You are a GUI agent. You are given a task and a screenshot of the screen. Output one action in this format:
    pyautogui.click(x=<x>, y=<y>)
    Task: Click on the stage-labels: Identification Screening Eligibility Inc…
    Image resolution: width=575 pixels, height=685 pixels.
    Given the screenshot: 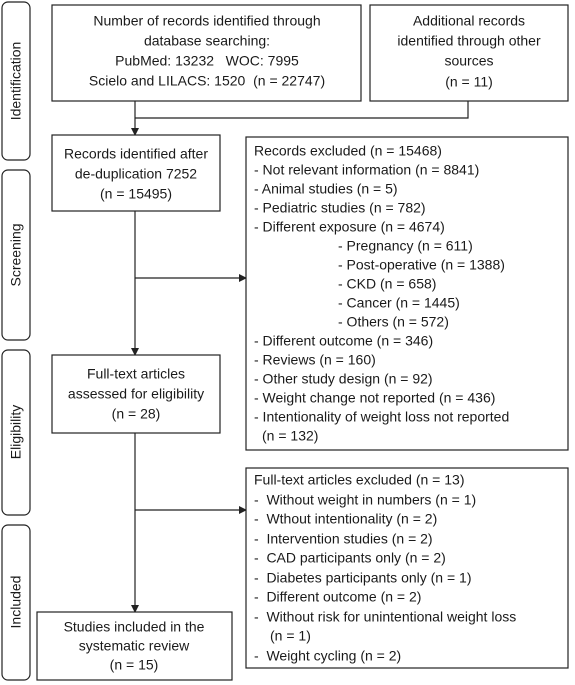 What is the action you would take?
    pyautogui.click(x=16, y=341)
    